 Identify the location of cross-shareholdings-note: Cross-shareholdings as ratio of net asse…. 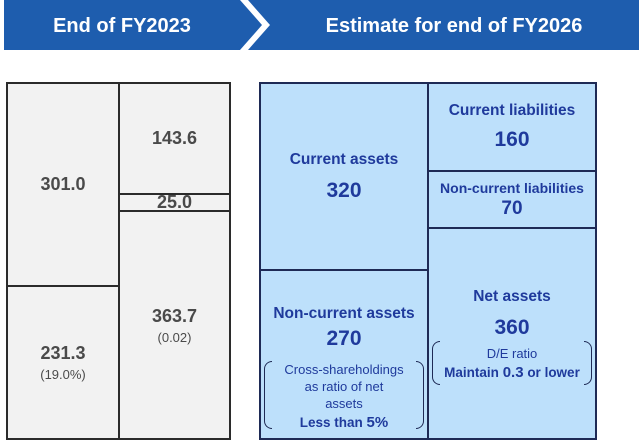
(344, 396).